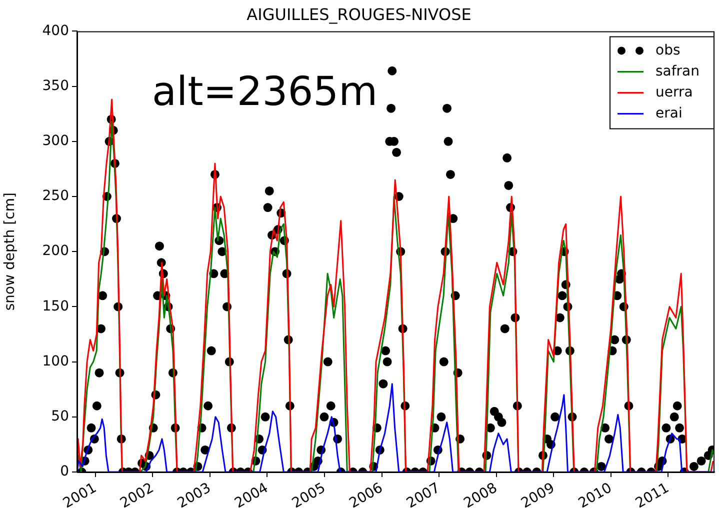  I want to click on y-tick-label: 350, so click(55, 86).